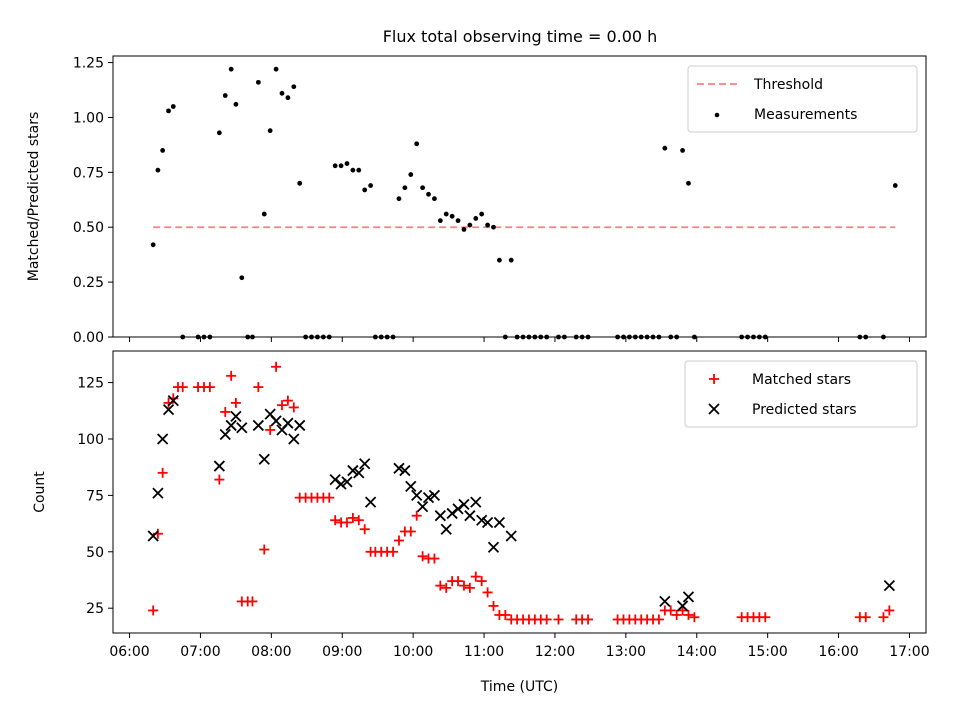  I want to click on bottom-y-axis-label: Count, so click(40, 492).